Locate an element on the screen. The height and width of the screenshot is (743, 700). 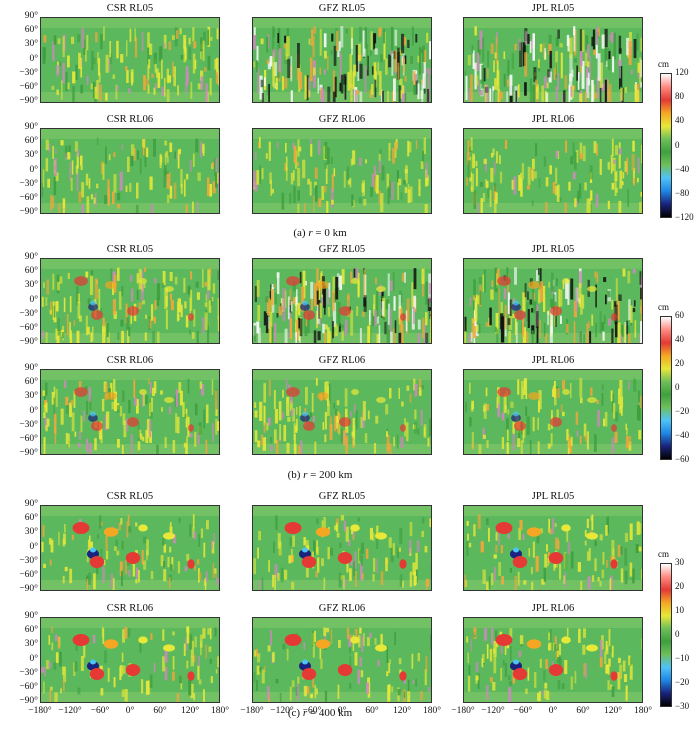
colorbar-tick-label: 80 is located at coordinates (679, 96).